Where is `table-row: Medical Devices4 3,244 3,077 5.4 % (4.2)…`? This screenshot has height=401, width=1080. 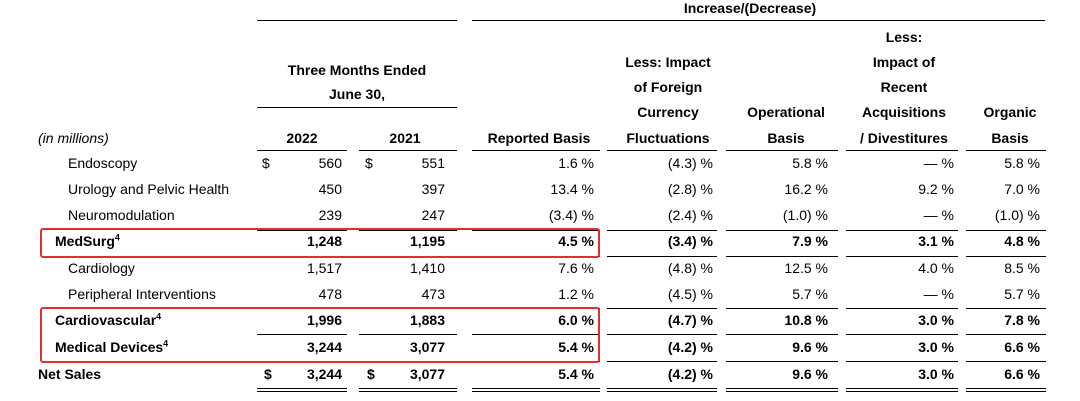 table-row: Medical Devices4 3,244 3,077 5.4 % (4.2)… is located at coordinates (540, 349).